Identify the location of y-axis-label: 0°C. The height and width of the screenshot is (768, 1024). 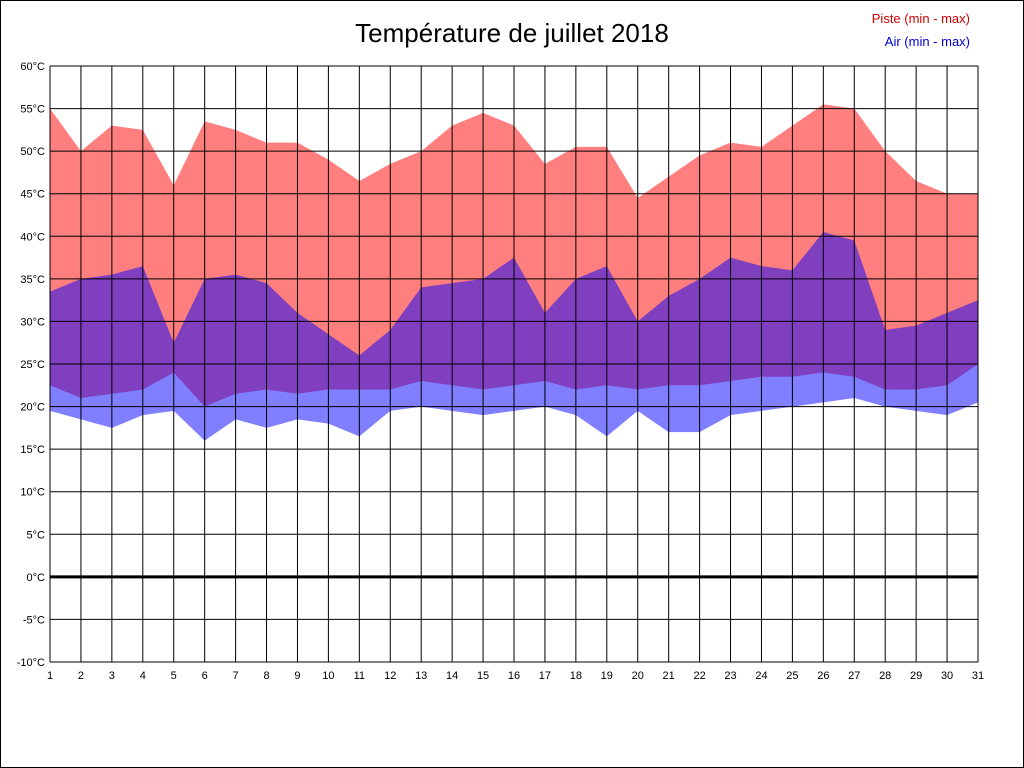
(36, 578).